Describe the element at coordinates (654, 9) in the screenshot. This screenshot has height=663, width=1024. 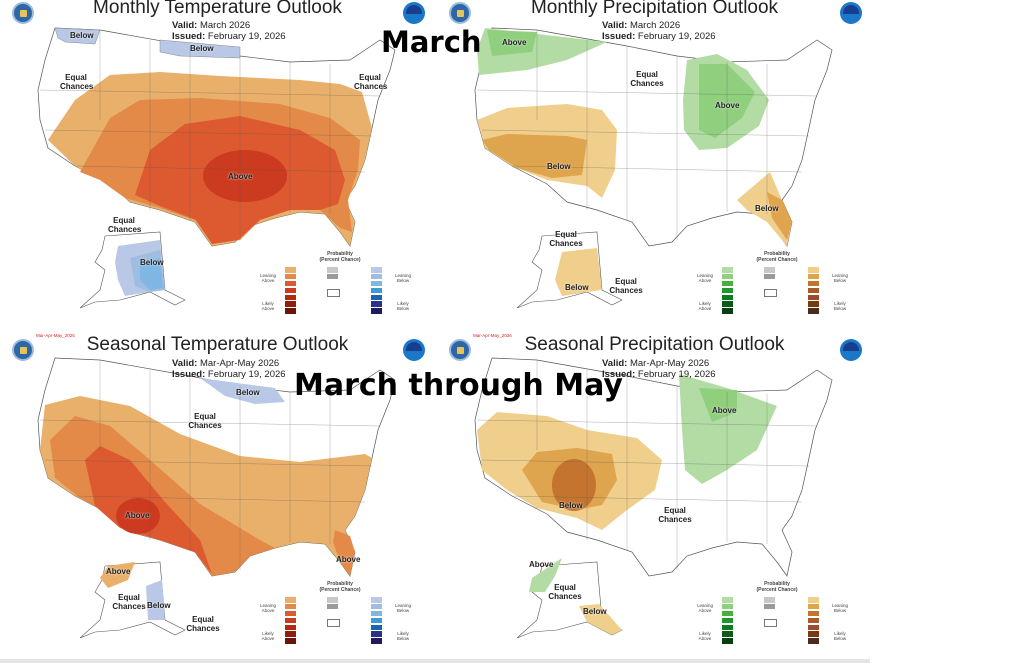
I see `panel-title: Monthly Precipitation Outlook` at that location.